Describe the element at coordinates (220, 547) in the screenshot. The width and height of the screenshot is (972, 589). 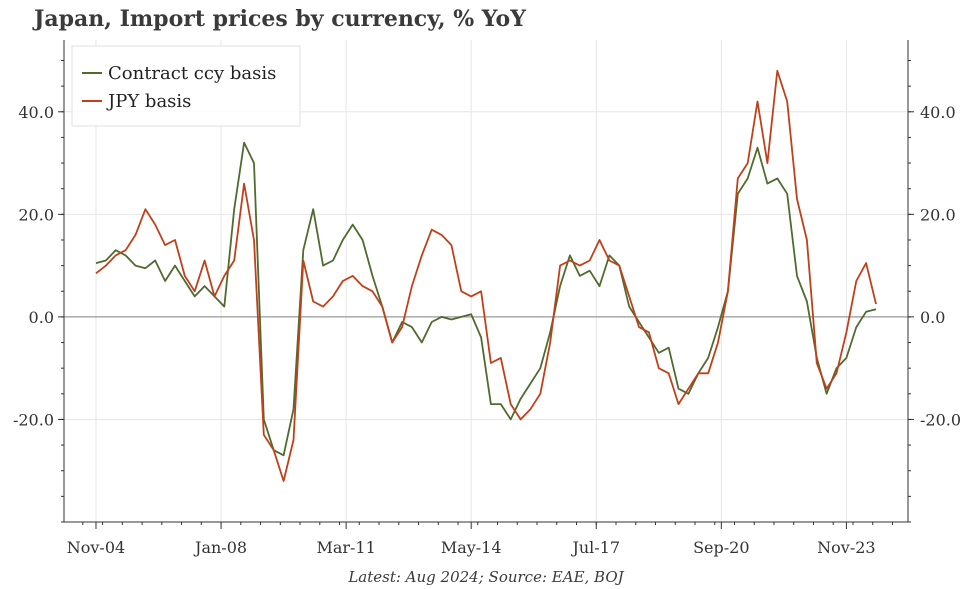
I see `x-tick-label: Jan-08` at that location.